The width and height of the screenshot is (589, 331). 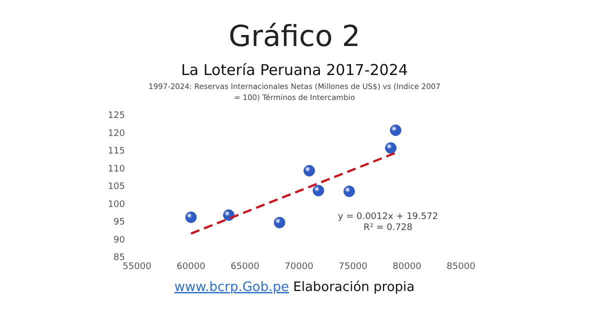 What do you see at coordinates (352, 287) in the screenshot?
I see `text: Elaboración propia` at bounding box center [352, 287].